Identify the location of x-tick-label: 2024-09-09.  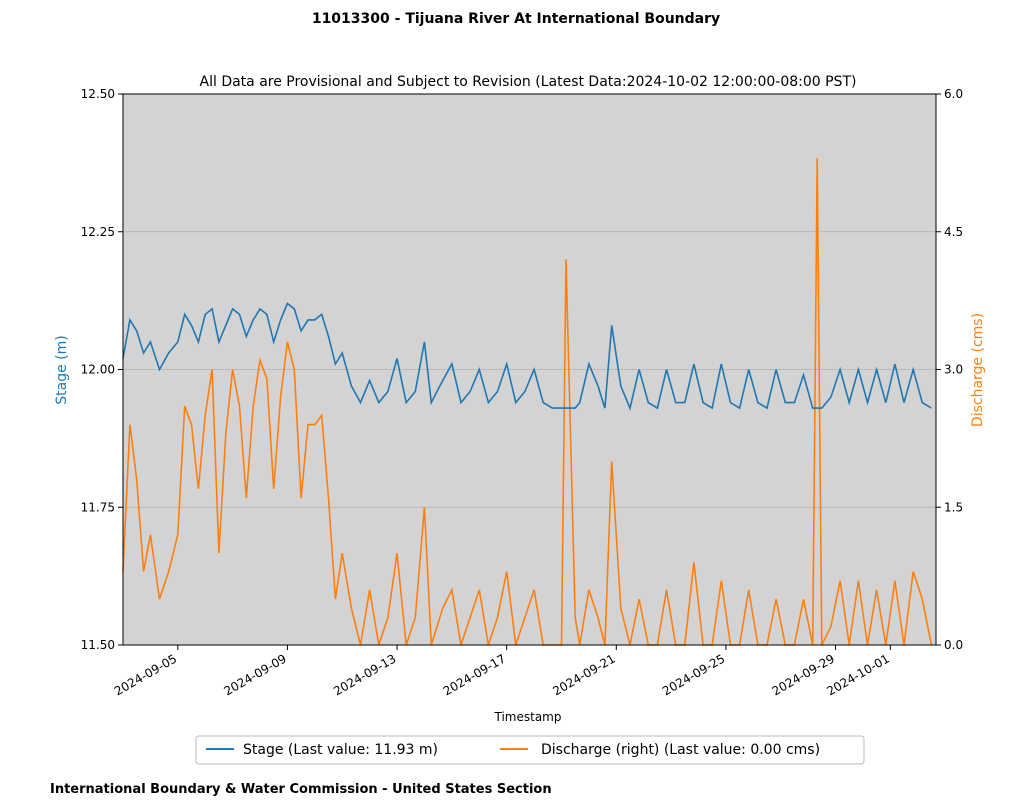
(255, 674).